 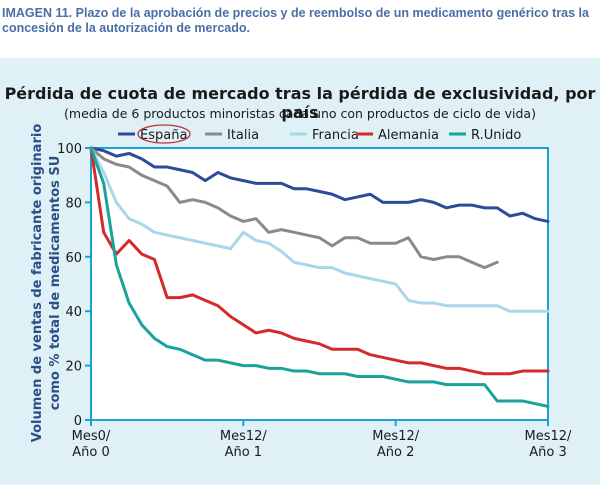 I want to click on legend-label: Alemania, so click(x=408, y=135).